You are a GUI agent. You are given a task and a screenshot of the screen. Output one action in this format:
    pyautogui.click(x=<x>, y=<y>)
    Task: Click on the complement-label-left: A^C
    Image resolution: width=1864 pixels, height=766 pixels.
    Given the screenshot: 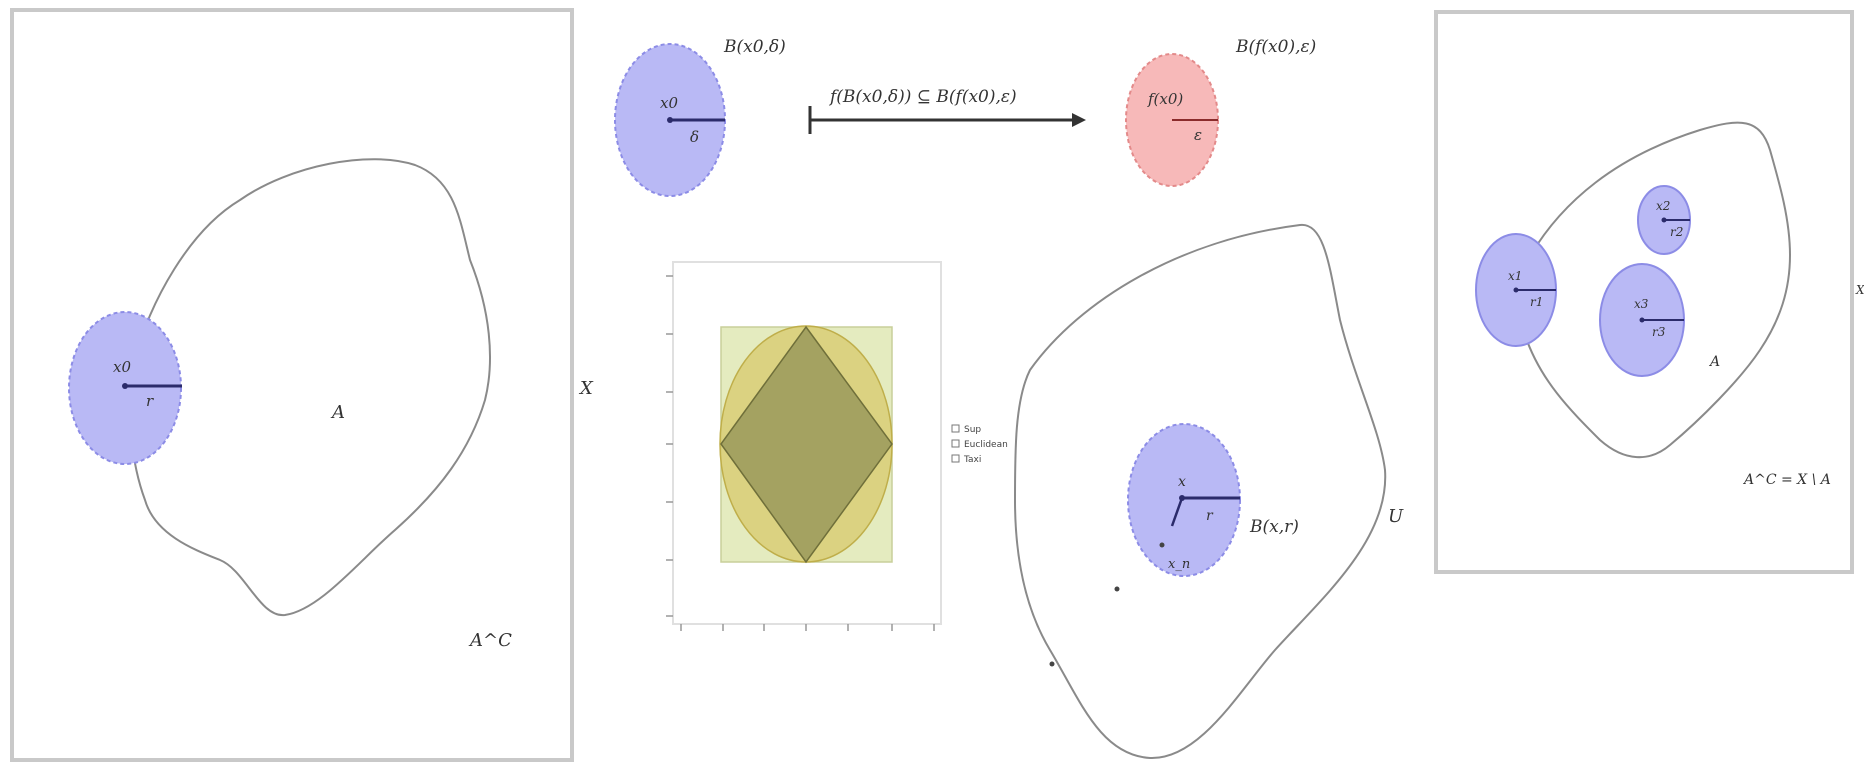 What is the action you would take?
    pyautogui.click(x=490, y=640)
    